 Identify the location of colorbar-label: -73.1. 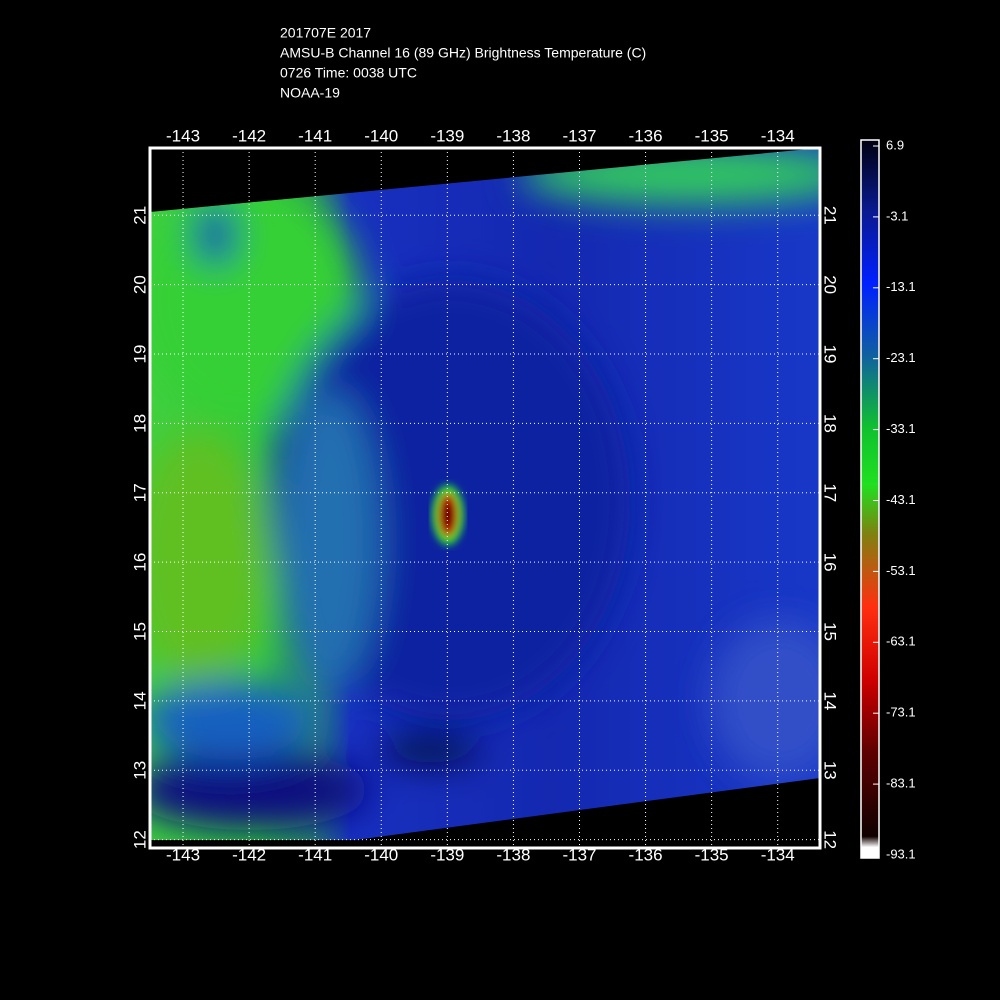
(901, 712).